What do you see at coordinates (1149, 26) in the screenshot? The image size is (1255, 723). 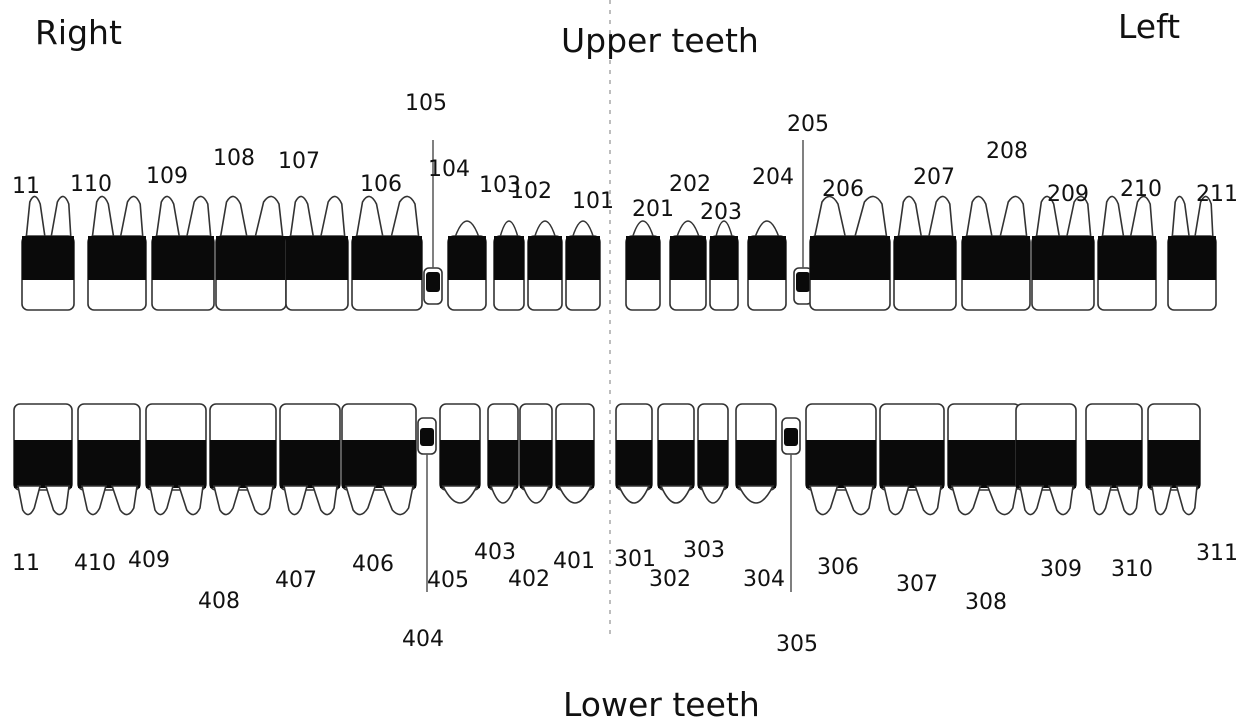 I see `side-left-label: Left` at bounding box center [1149, 26].